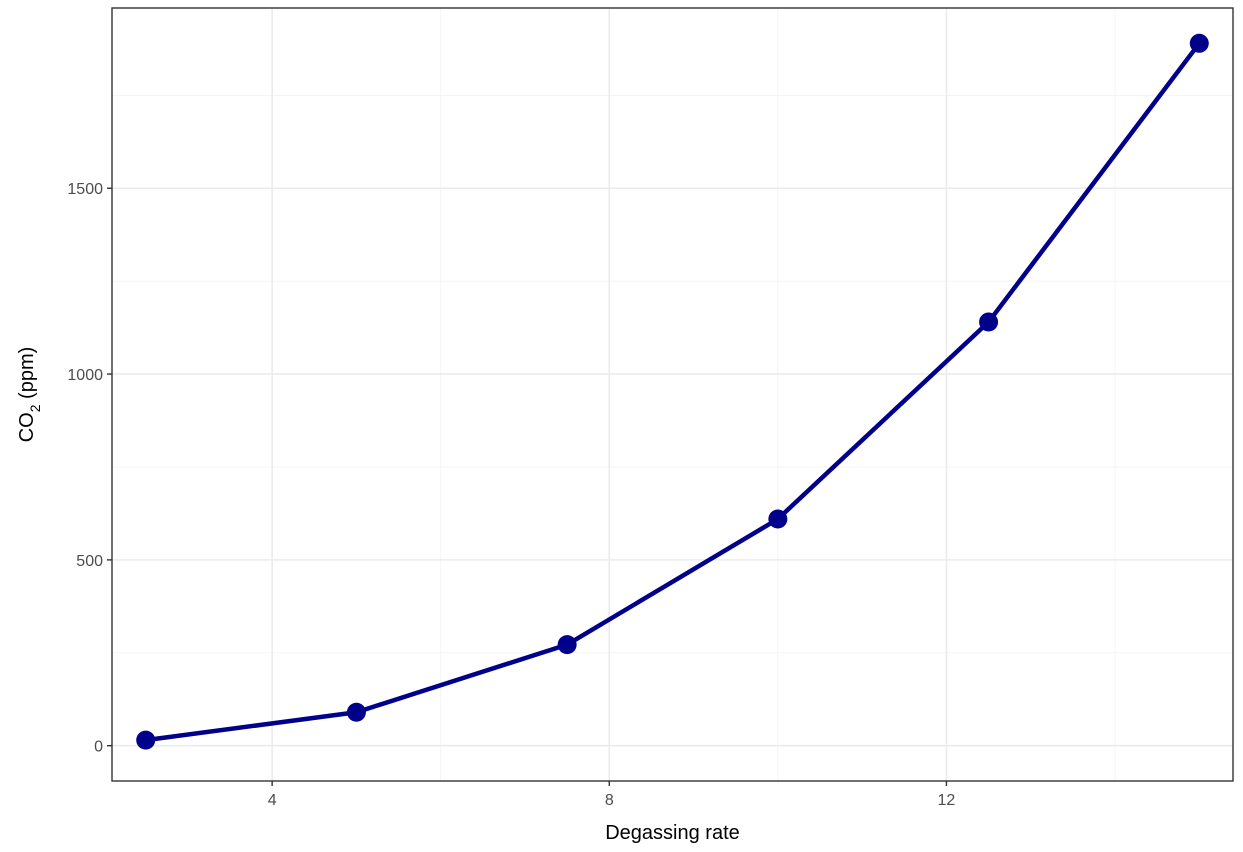 The height and width of the screenshot is (852, 1243). Describe the element at coordinates (27, 427) in the screenshot. I see `y-axis-title-prefix: CO` at that location.